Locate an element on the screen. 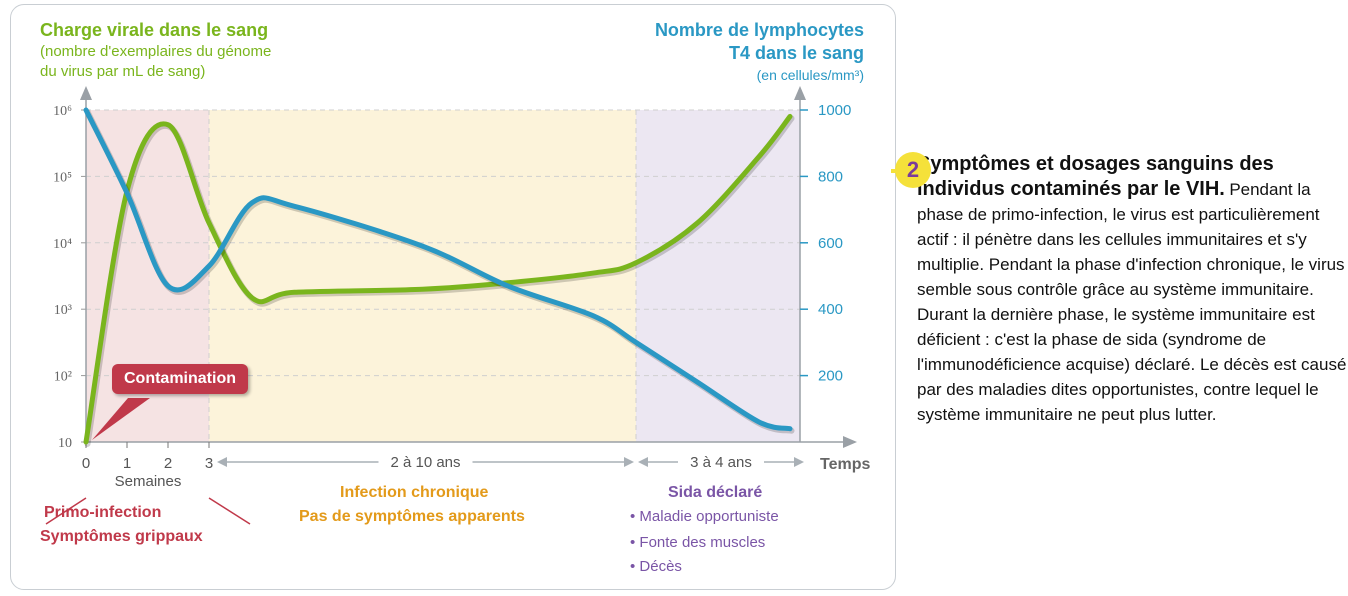 The width and height of the screenshot is (1348, 596). right-axis-title-2: T4 dans le sang is located at coordinates (796, 53).